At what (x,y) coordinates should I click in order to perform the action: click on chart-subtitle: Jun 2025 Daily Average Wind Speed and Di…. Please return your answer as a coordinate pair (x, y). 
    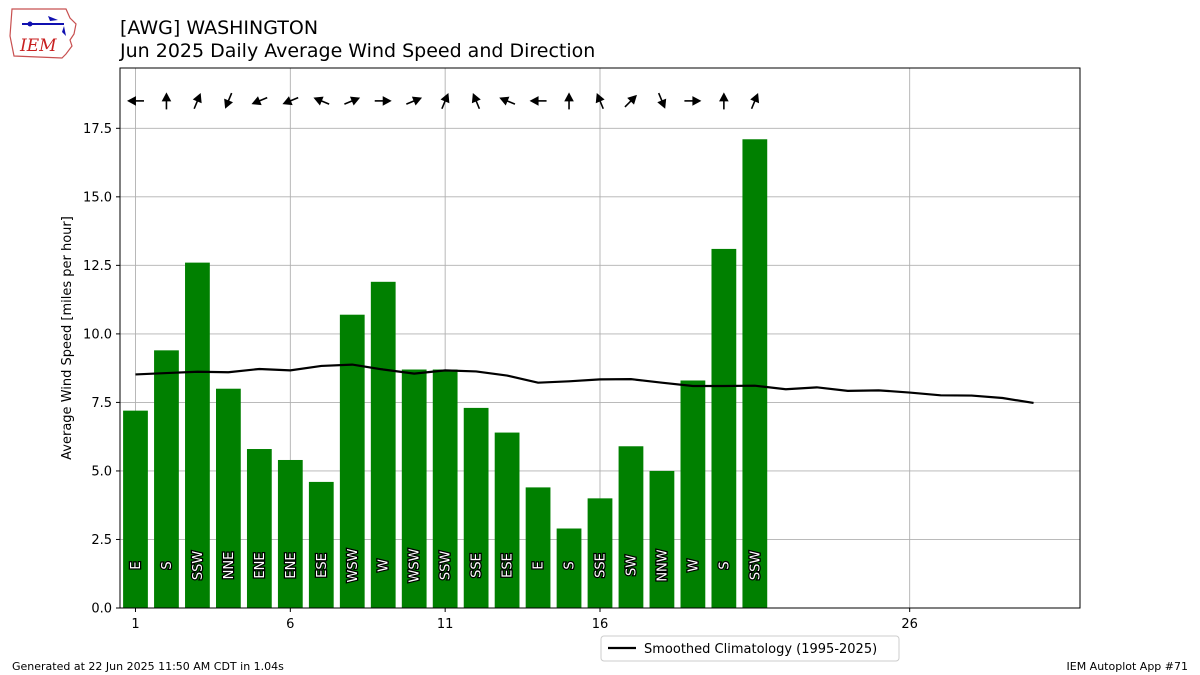
    Looking at the image, I should click on (358, 51).